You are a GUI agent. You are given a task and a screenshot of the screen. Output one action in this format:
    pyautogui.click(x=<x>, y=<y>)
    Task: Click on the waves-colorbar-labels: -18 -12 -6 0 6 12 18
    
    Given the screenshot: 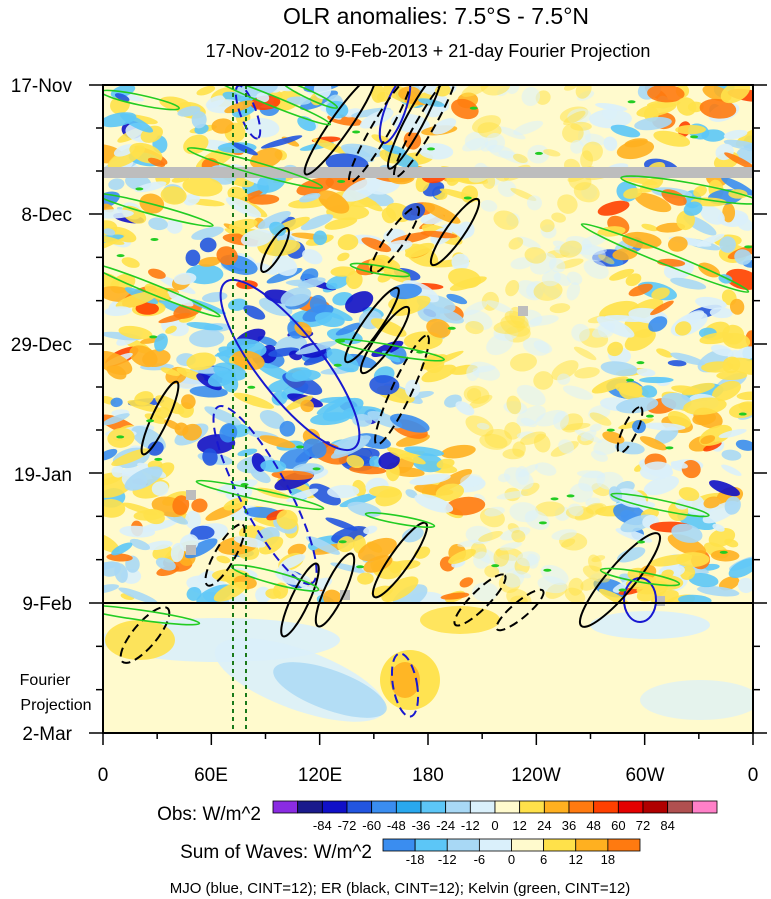 What is the action you would take?
    pyautogui.click(x=510, y=859)
    